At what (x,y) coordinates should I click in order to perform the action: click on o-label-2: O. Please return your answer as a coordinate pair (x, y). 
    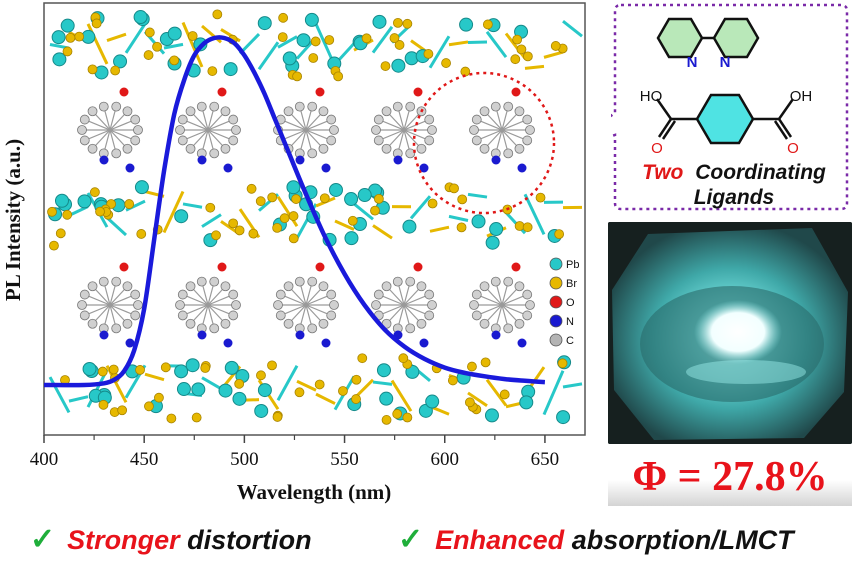
    Looking at the image, I should click on (793, 148).